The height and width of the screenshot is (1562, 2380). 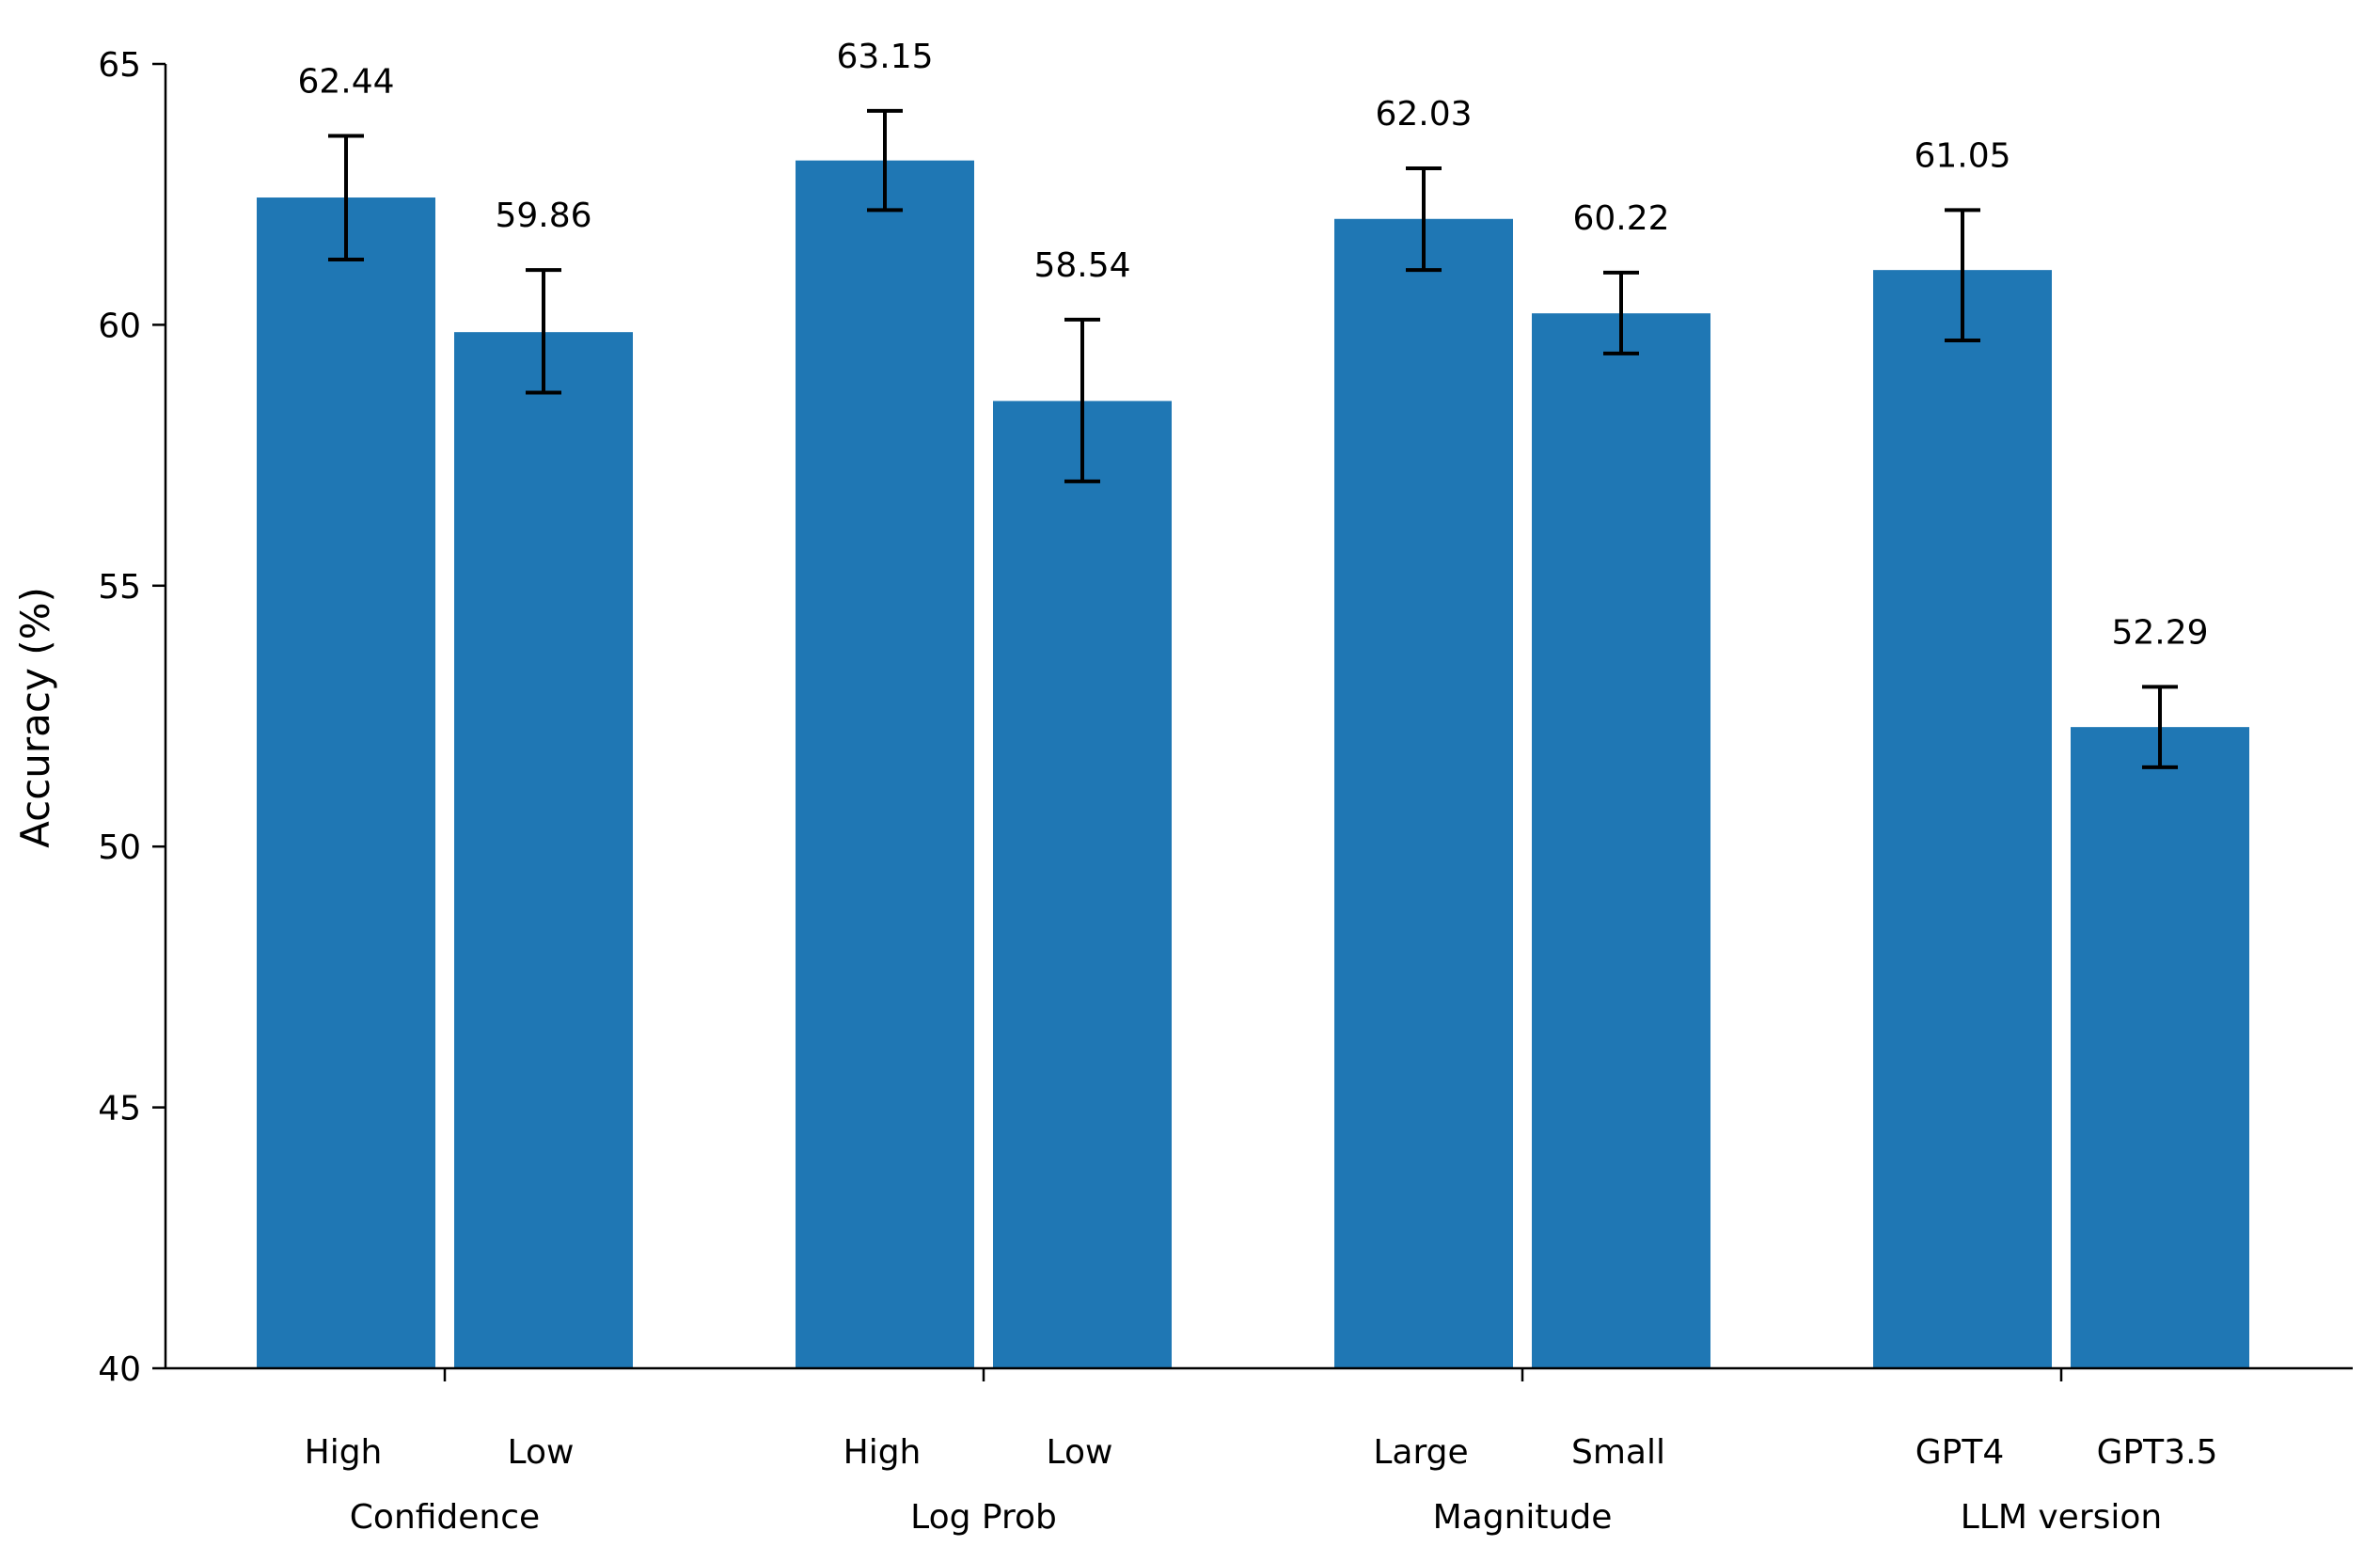 What do you see at coordinates (119, 587) in the screenshot?
I see `y-tick-label-3: 55` at bounding box center [119, 587].